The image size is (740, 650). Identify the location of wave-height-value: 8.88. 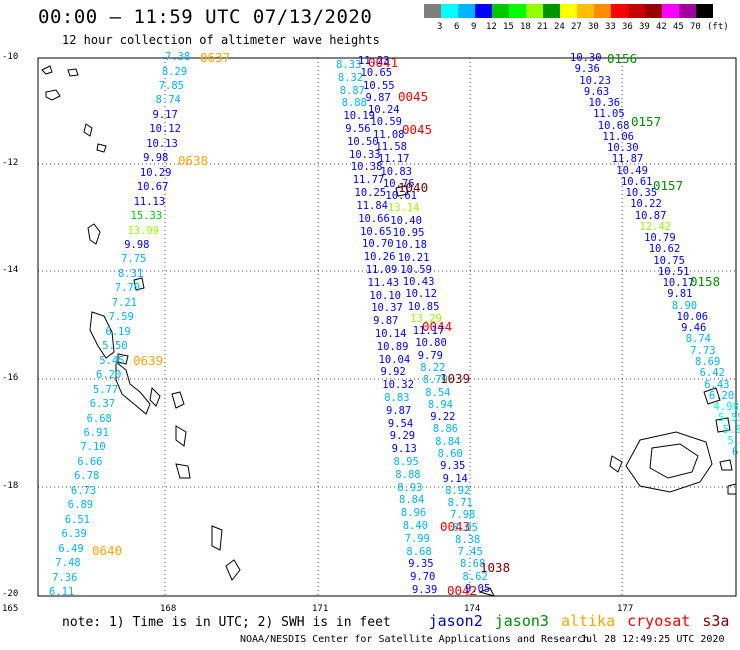
(354, 103).